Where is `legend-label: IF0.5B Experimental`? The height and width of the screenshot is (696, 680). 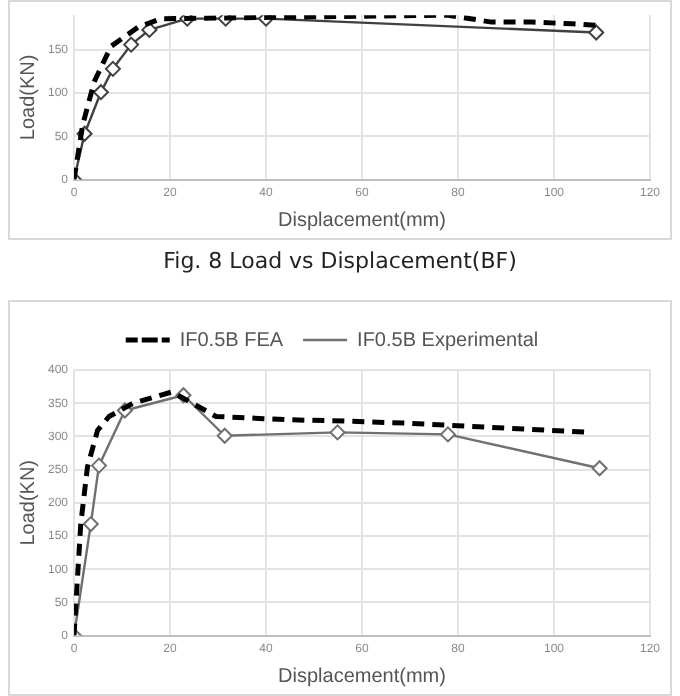 legend-label: IF0.5B Experimental is located at coordinates (448, 340).